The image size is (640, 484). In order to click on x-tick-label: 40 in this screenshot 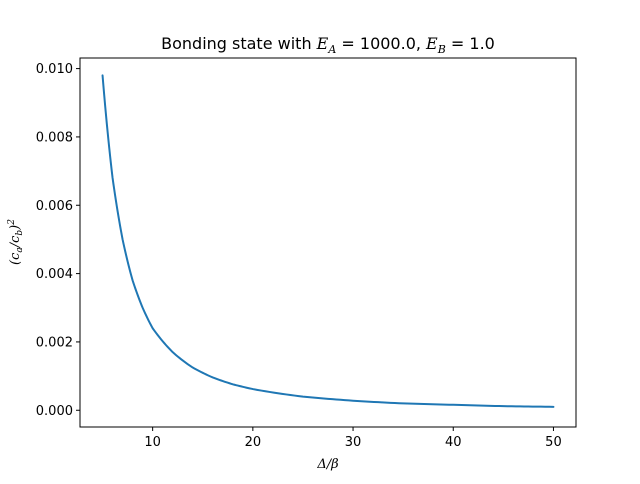, I will do `click(453, 442)`.